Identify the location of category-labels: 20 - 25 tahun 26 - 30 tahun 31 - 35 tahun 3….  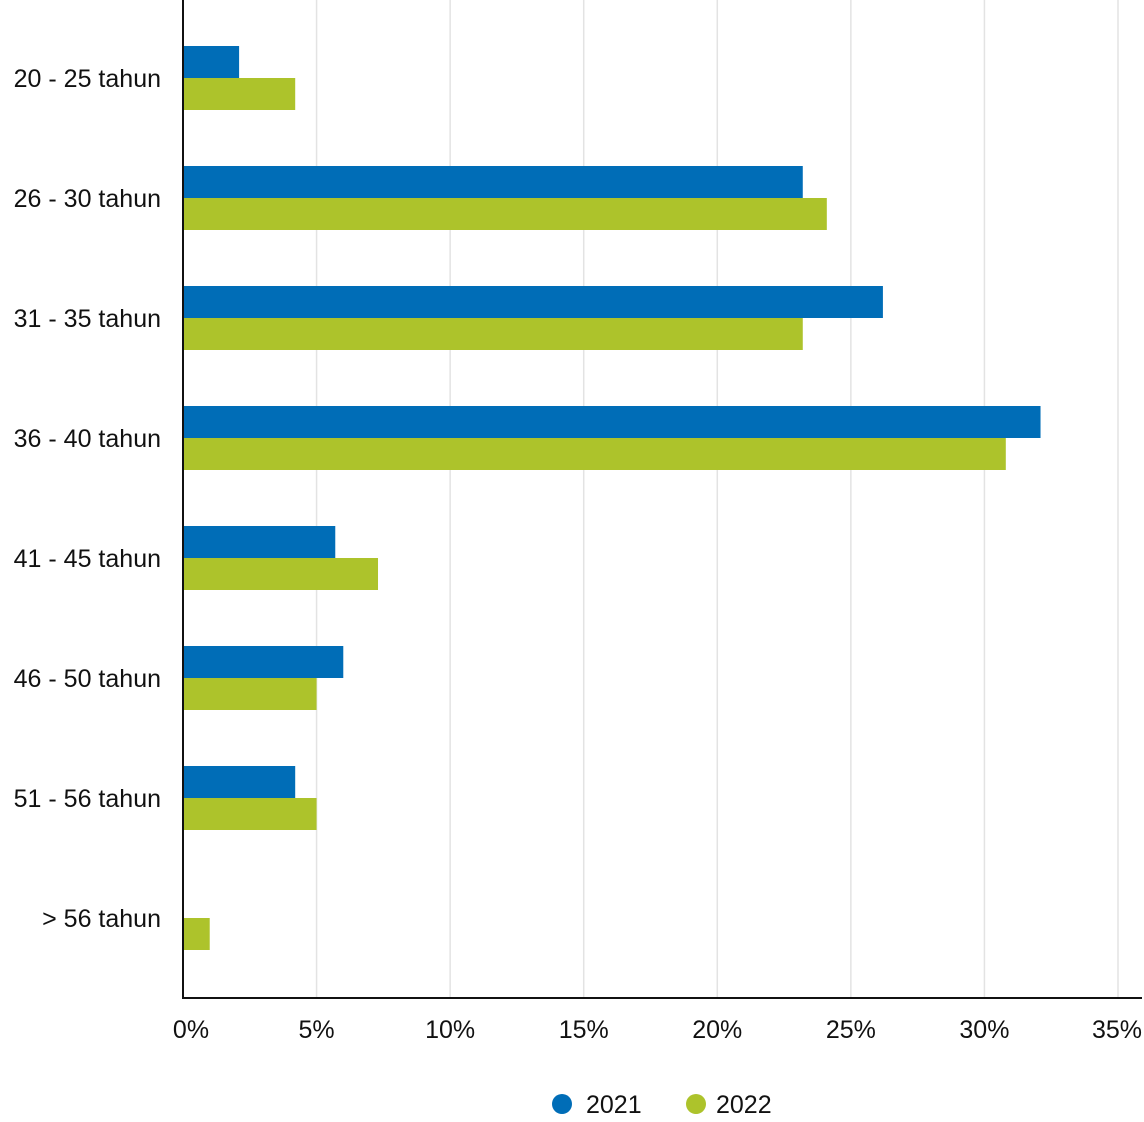
(87, 499).